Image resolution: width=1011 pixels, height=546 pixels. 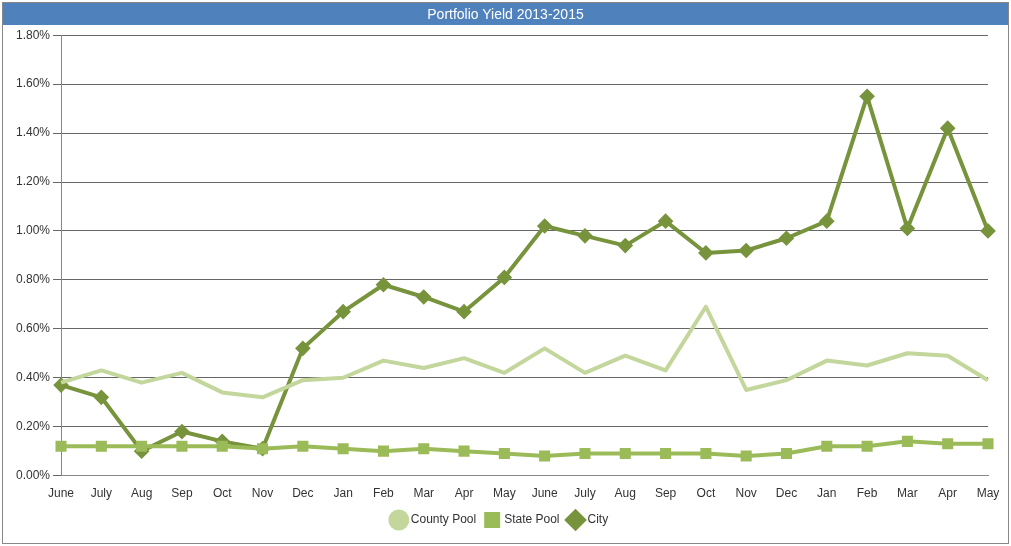 What do you see at coordinates (33, 34) in the screenshot?
I see `y-tick-label: 1.80%` at bounding box center [33, 34].